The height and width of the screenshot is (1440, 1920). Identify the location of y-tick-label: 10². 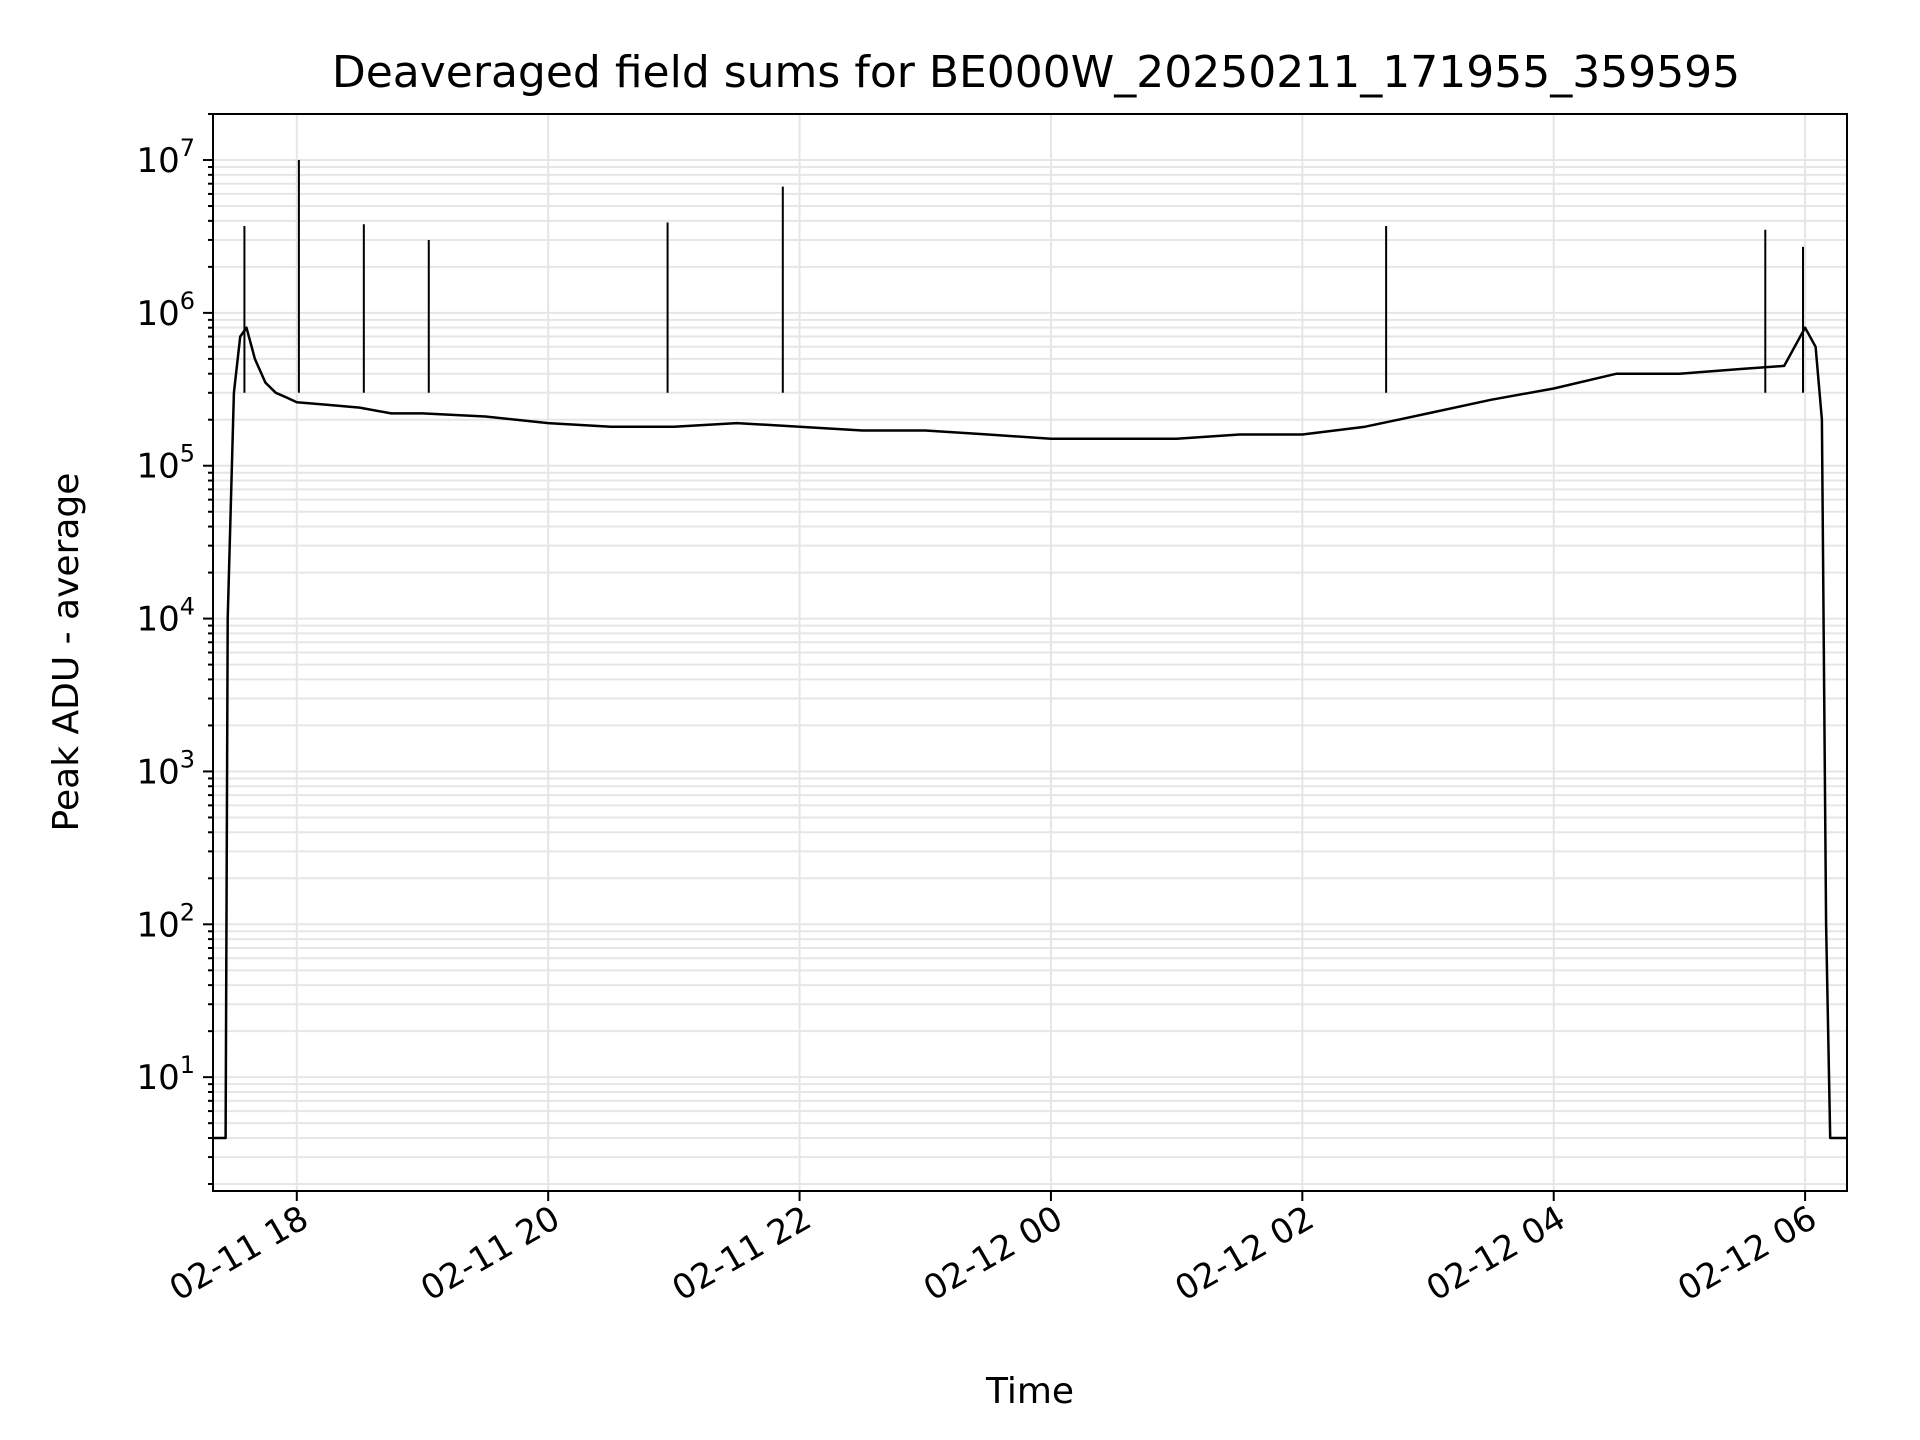
(165, 921).